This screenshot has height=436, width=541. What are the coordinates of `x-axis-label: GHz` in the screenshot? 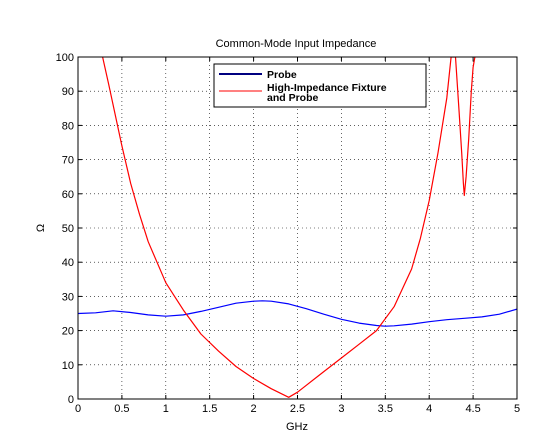 It's located at (297, 427).